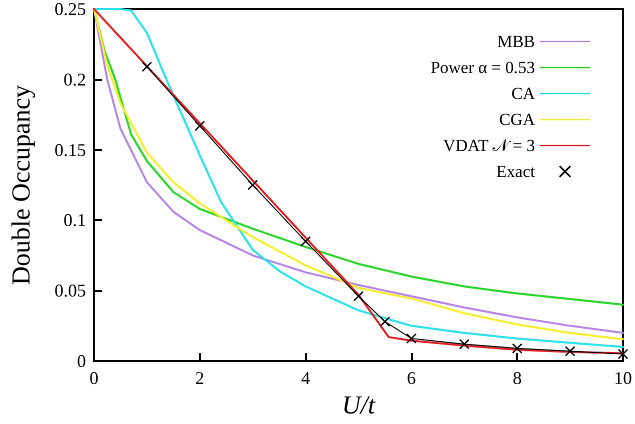 Image resolution: width=635 pixels, height=424 pixels. Describe the element at coordinates (359, 405) in the screenshot. I see `x-axis-title: U/t` at that location.